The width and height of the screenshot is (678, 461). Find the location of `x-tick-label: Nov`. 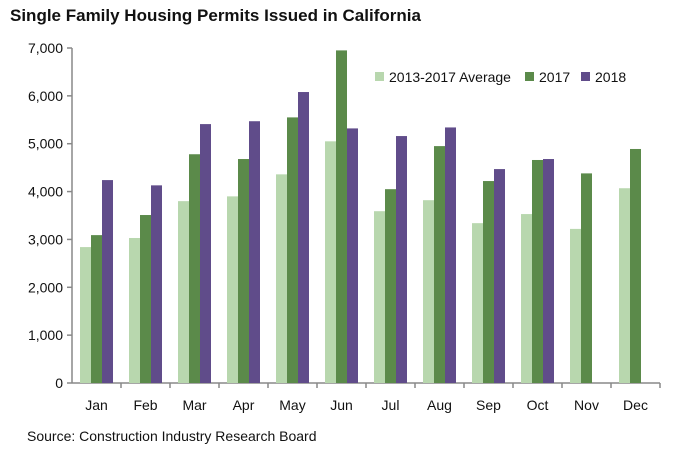

x-tick-label: Nov is located at coordinates (586, 405).